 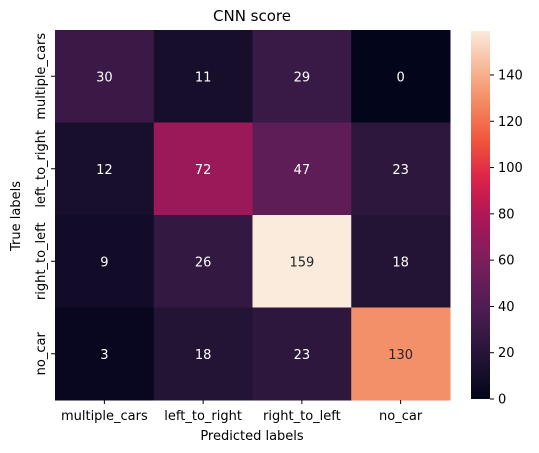 What do you see at coordinates (16, 216) in the screenshot?
I see `y-axis-label: True labels` at bounding box center [16, 216].